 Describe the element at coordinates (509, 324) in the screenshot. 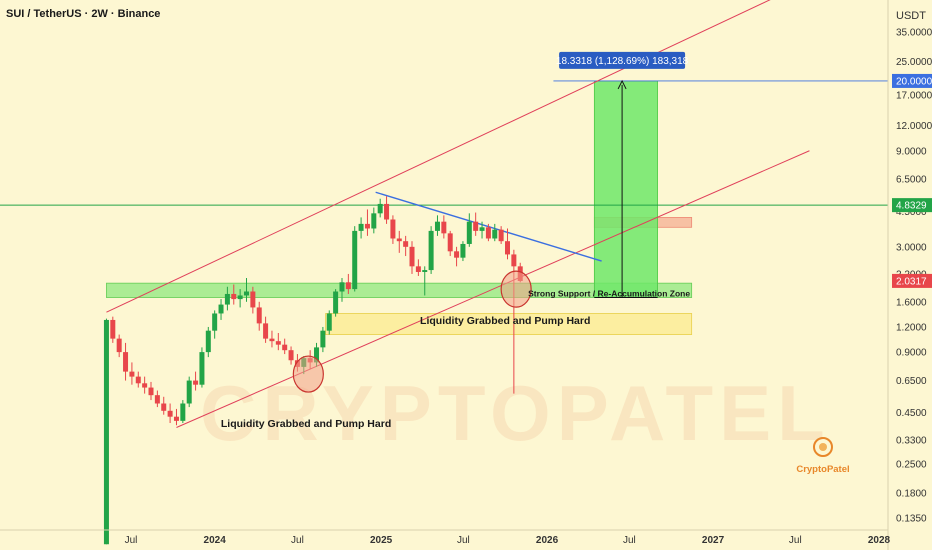

I see `zone-demand` at that location.